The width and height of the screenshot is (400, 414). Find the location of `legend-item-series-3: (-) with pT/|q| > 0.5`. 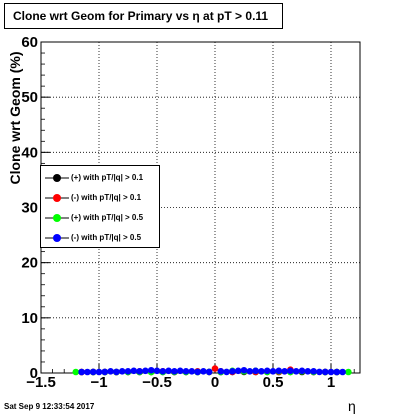

legend-item-series-3: (-) with pT/|q| > 0.5 is located at coordinates (101, 238).